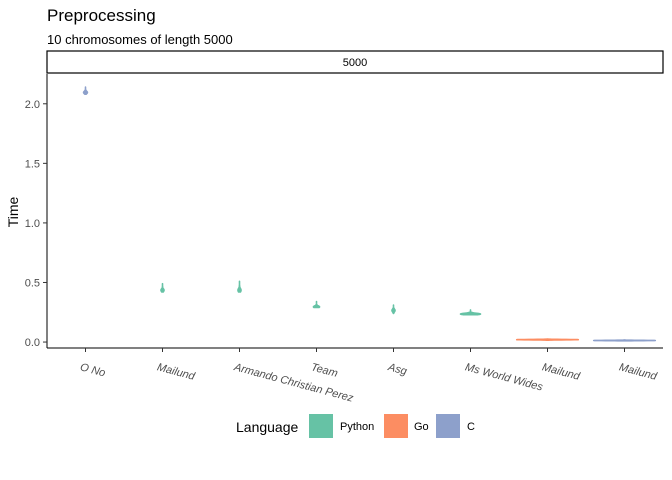 Image resolution: width=672 pixels, height=480 pixels. What do you see at coordinates (13, 211) in the screenshot?
I see `y-axis-label: Time` at bounding box center [13, 211].